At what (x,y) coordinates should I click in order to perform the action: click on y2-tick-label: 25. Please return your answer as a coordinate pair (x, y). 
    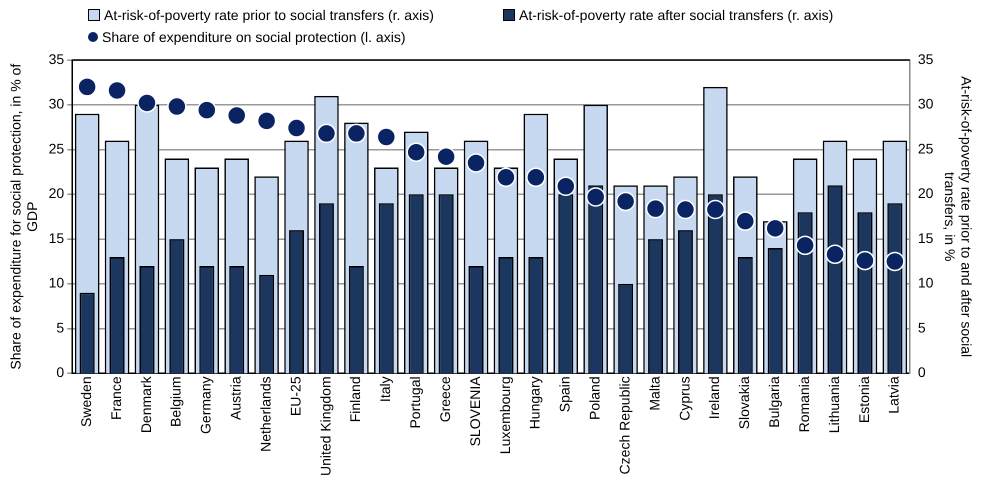
    Looking at the image, I should click on (926, 148).